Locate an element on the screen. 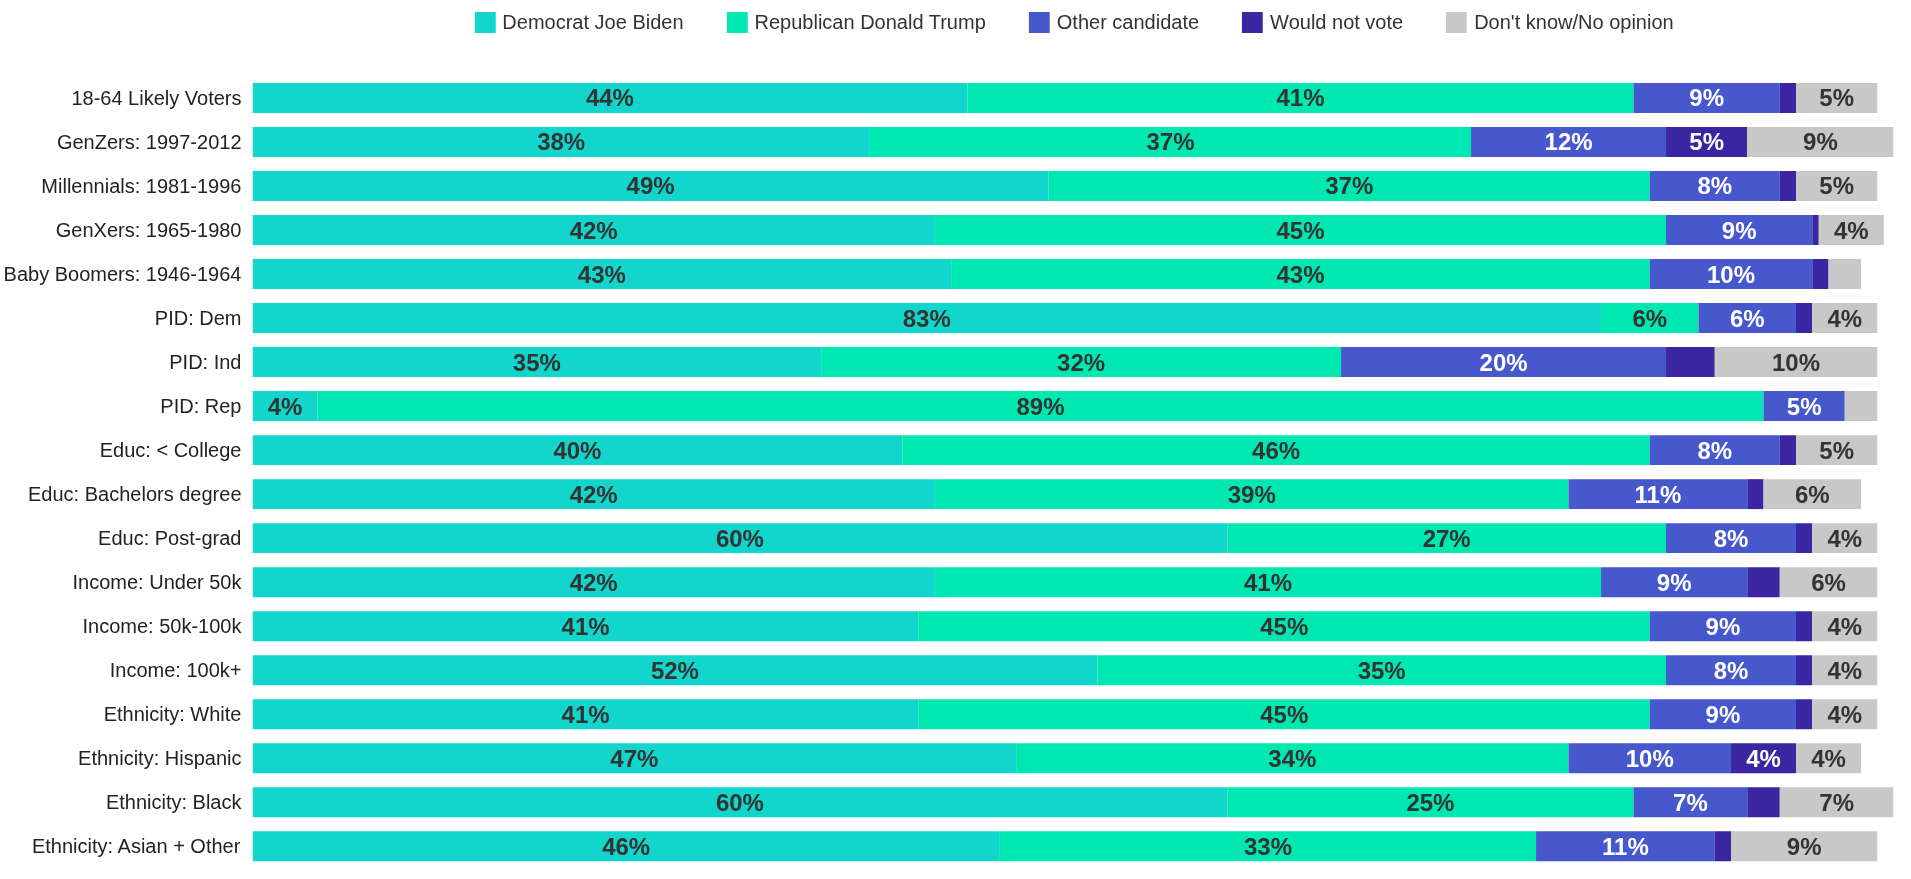  data-label: 27% is located at coordinates (1446, 538).